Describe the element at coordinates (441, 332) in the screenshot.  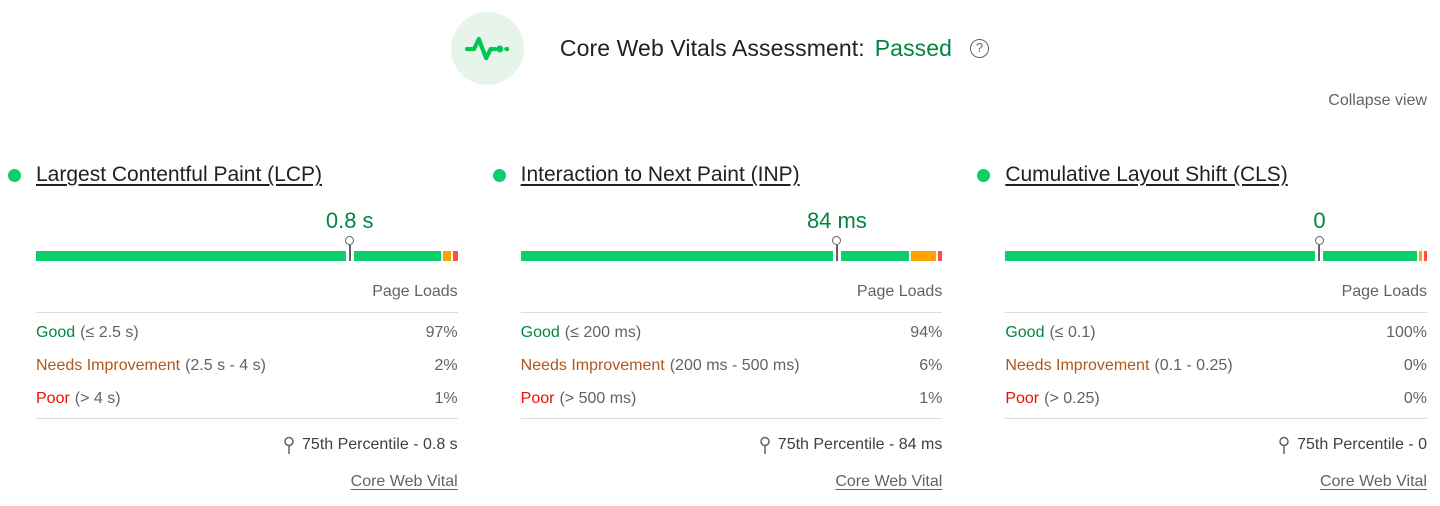
I see `row-good-value: 97%` at that location.